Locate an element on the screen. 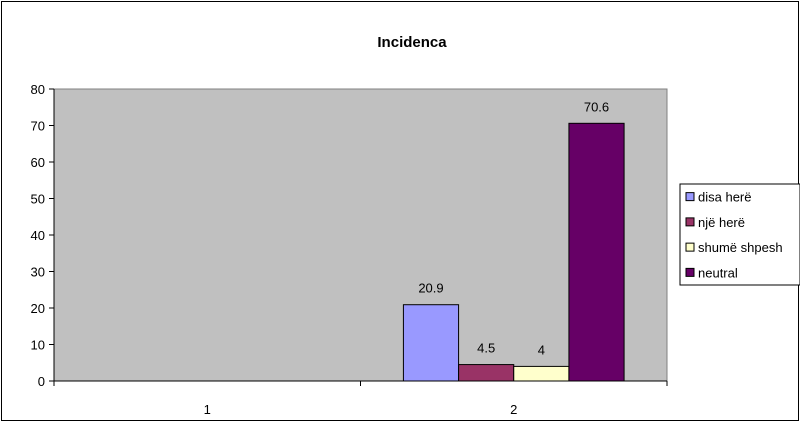 This screenshot has height=423, width=801. data-labels: 20.9 4.5 4 70.6 is located at coordinates (513, 228).